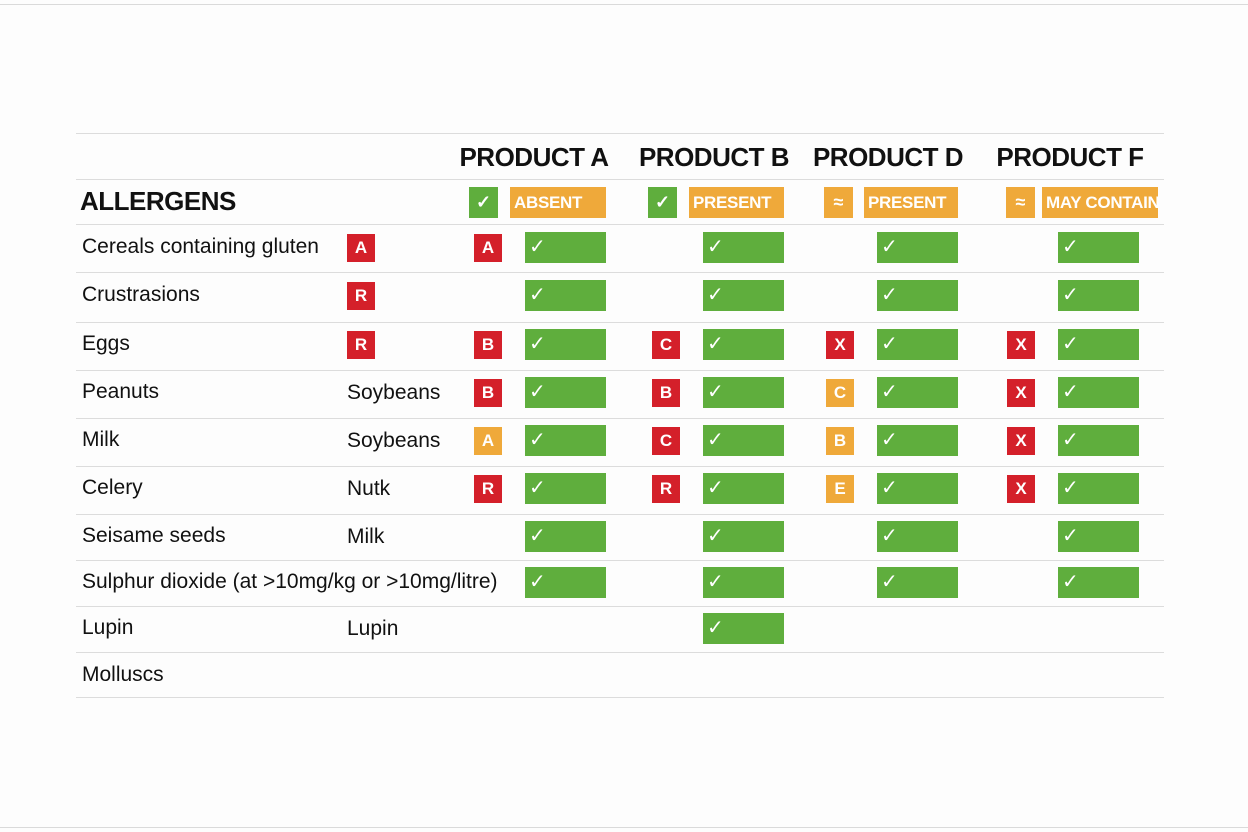 The height and width of the screenshot is (832, 1248). Describe the element at coordinates (888, 157) in the screenshot. I see `product-header: PRODUCT D` at that location.